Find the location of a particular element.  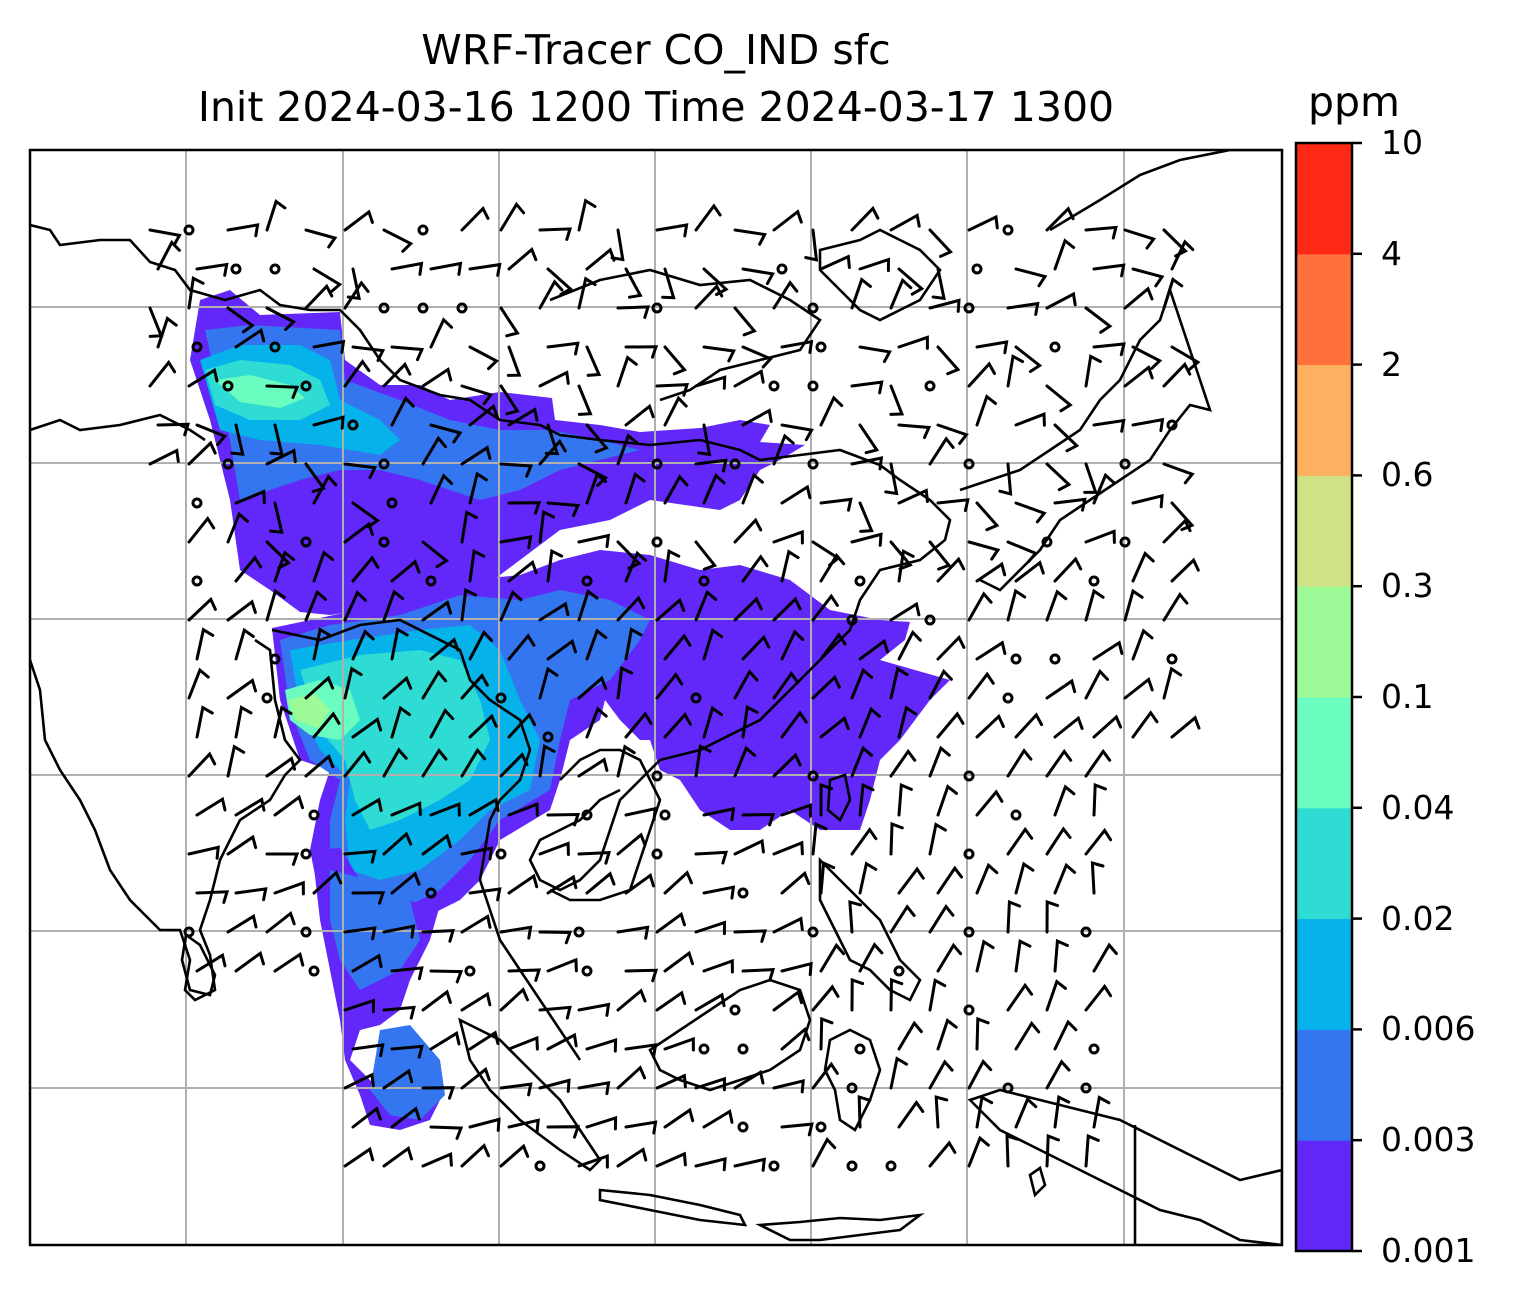

gulf-of-thailand is located at coordinates (605, 825).